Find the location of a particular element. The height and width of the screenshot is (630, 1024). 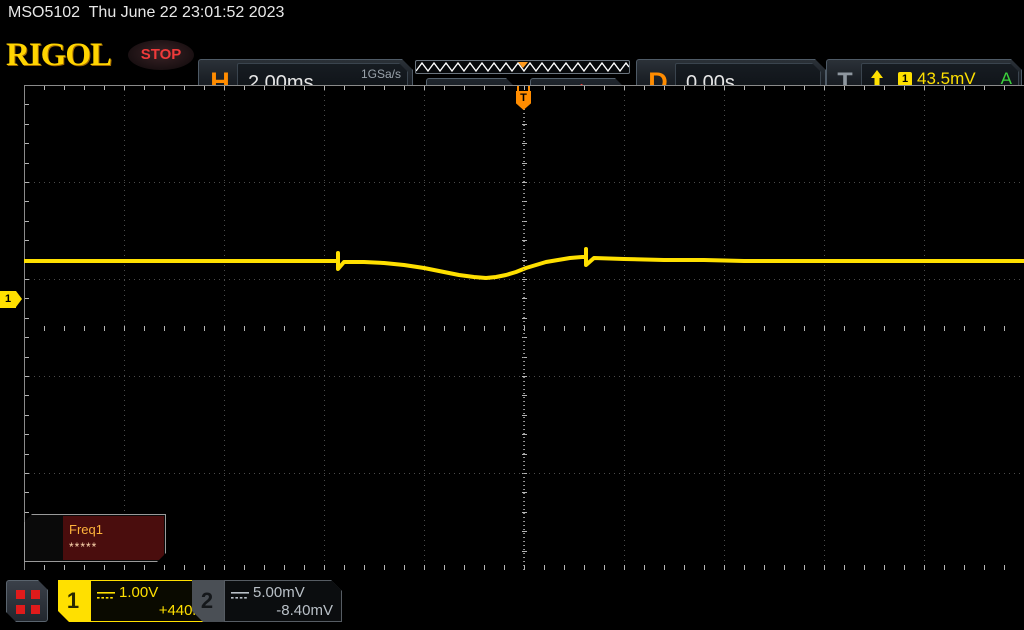

zigzag-icon is located at coordinates (522, 67).